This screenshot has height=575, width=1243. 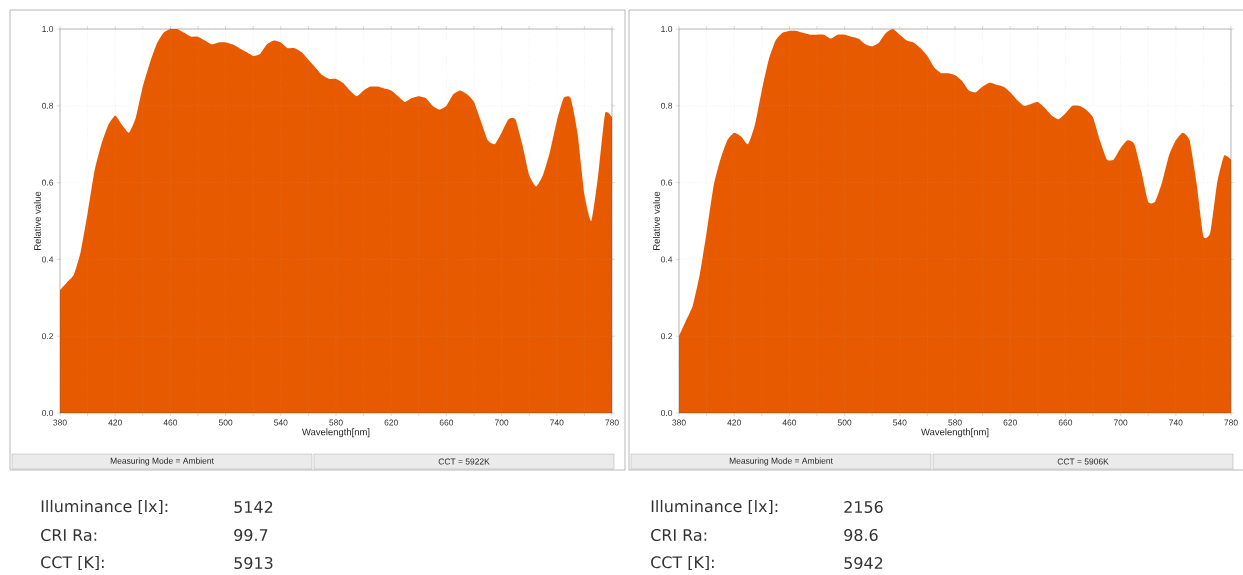 What do you see at coordinates (863, 563) in the screenshot?
I see `text: 5942` at bounding box center [863, 563].